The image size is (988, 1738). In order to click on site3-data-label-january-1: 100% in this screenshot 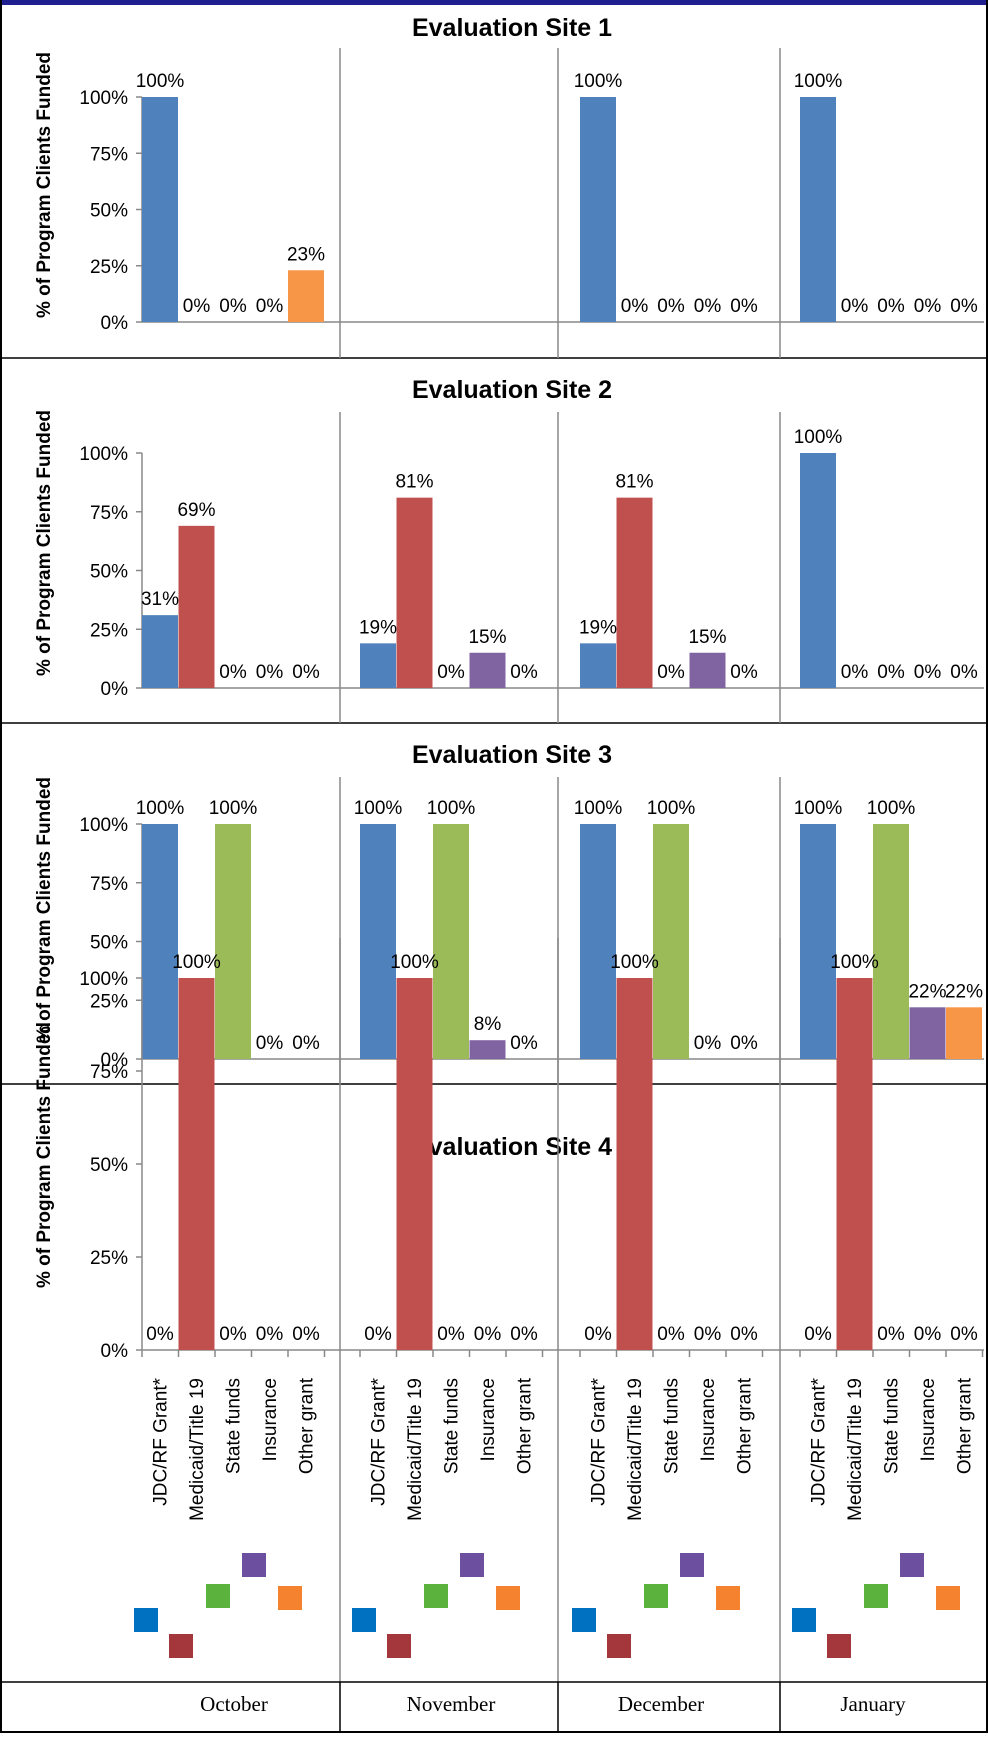, I will do `click(818, 808)`.